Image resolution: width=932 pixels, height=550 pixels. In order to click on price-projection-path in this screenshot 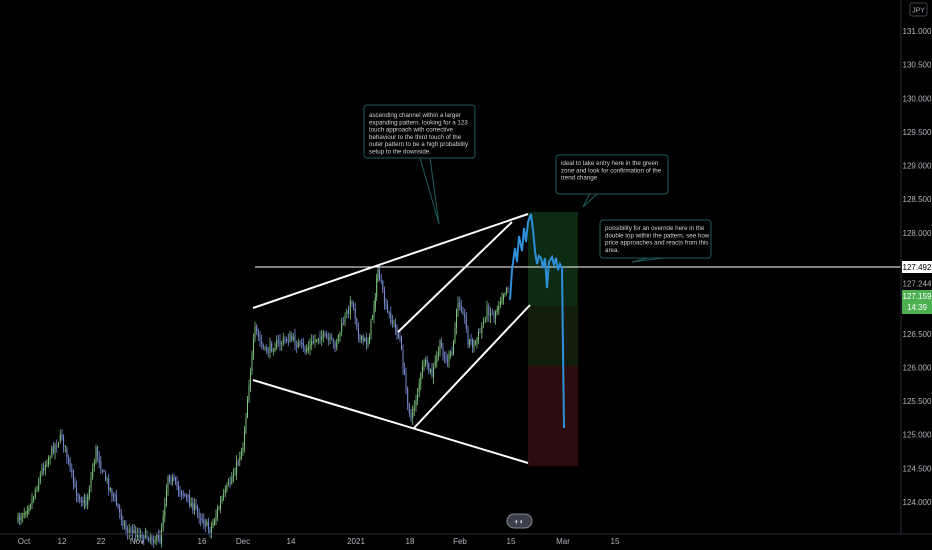, I will do `click(537, 321)`.